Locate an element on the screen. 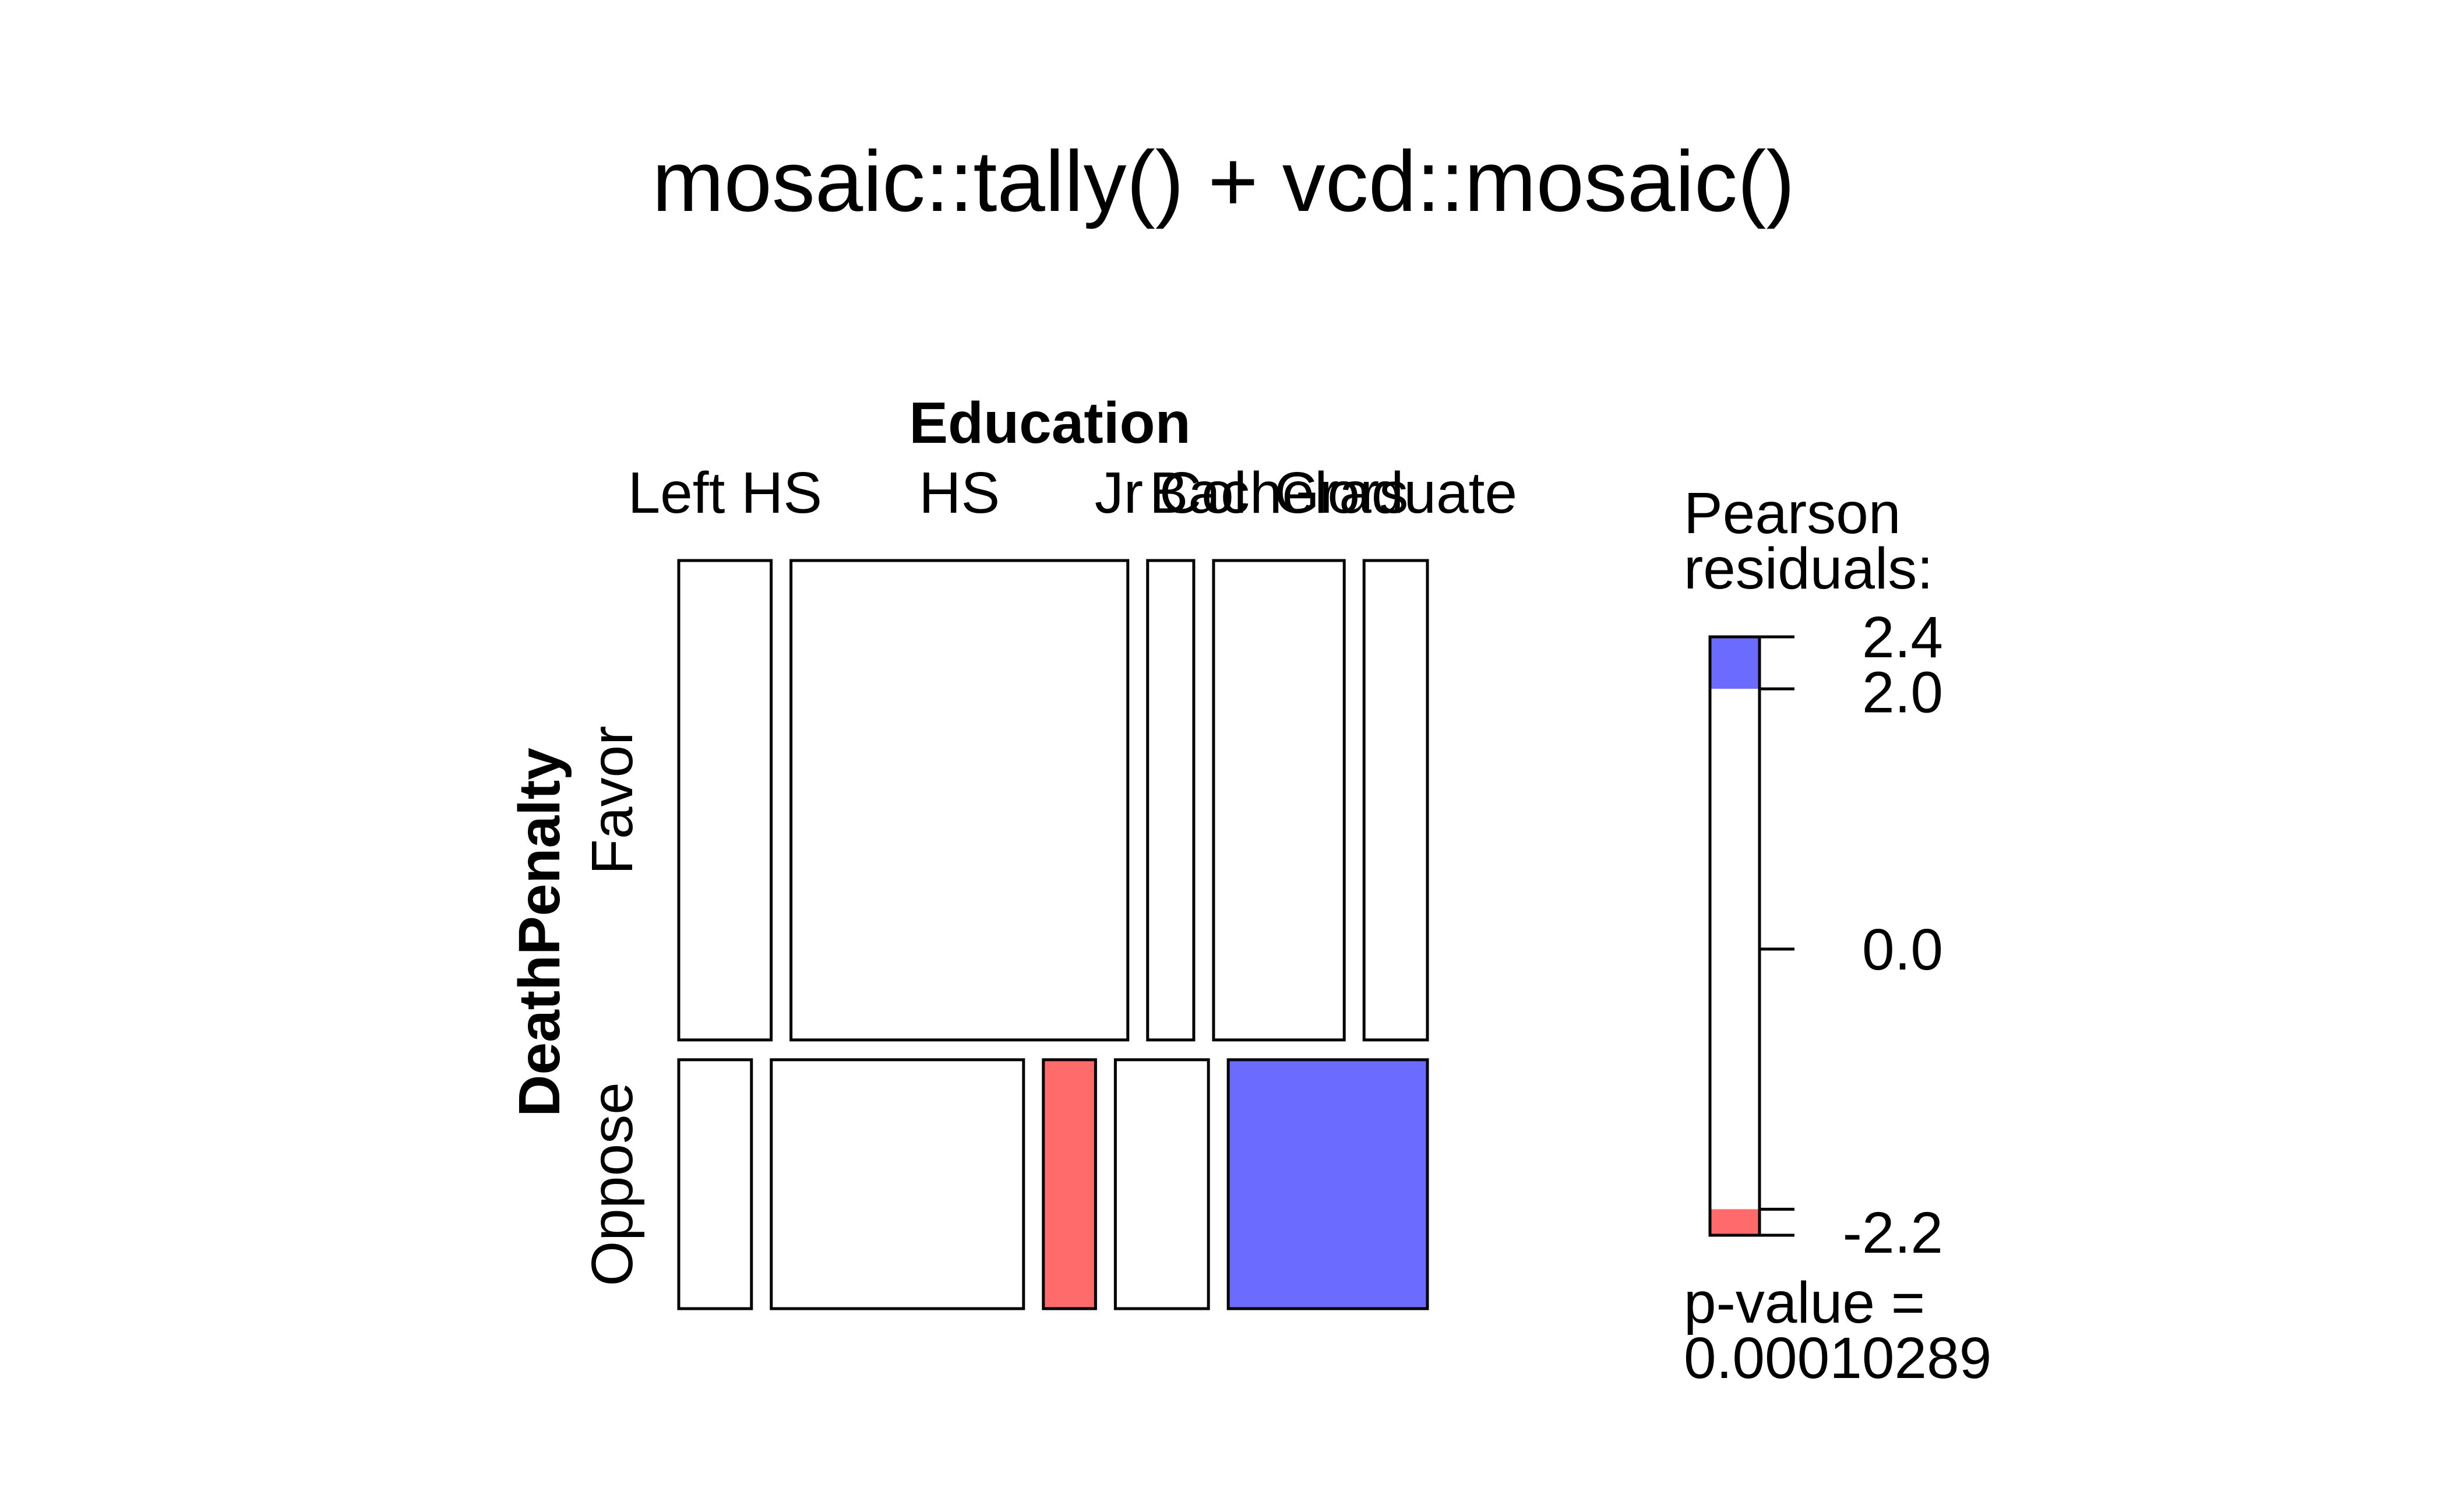 The width and height of the screenshot is (2447, 1512). legend-tick-label: 2.0 is located at coordinates (1902, 692).